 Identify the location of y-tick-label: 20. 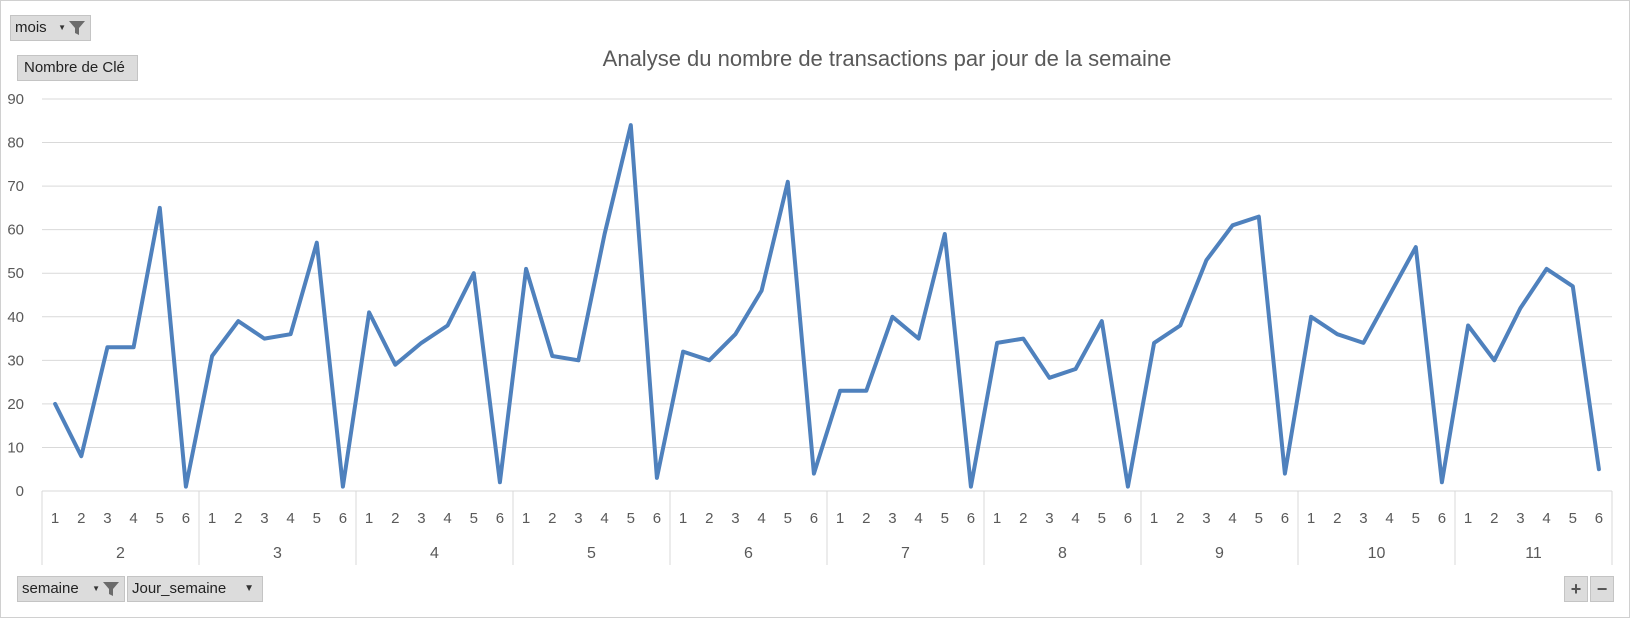
(15, 404).